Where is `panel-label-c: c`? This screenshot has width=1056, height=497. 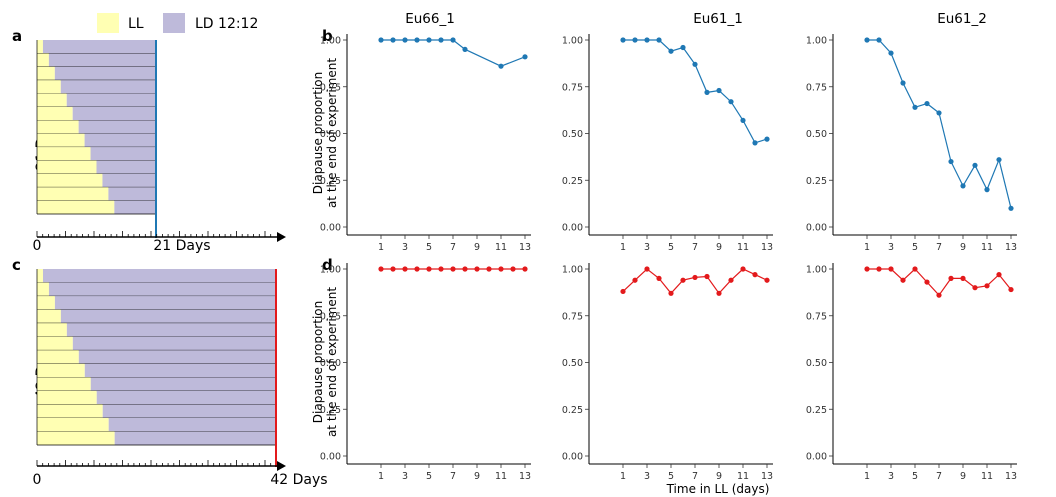
panel-label-c: c is located at coordinates (16, 265).